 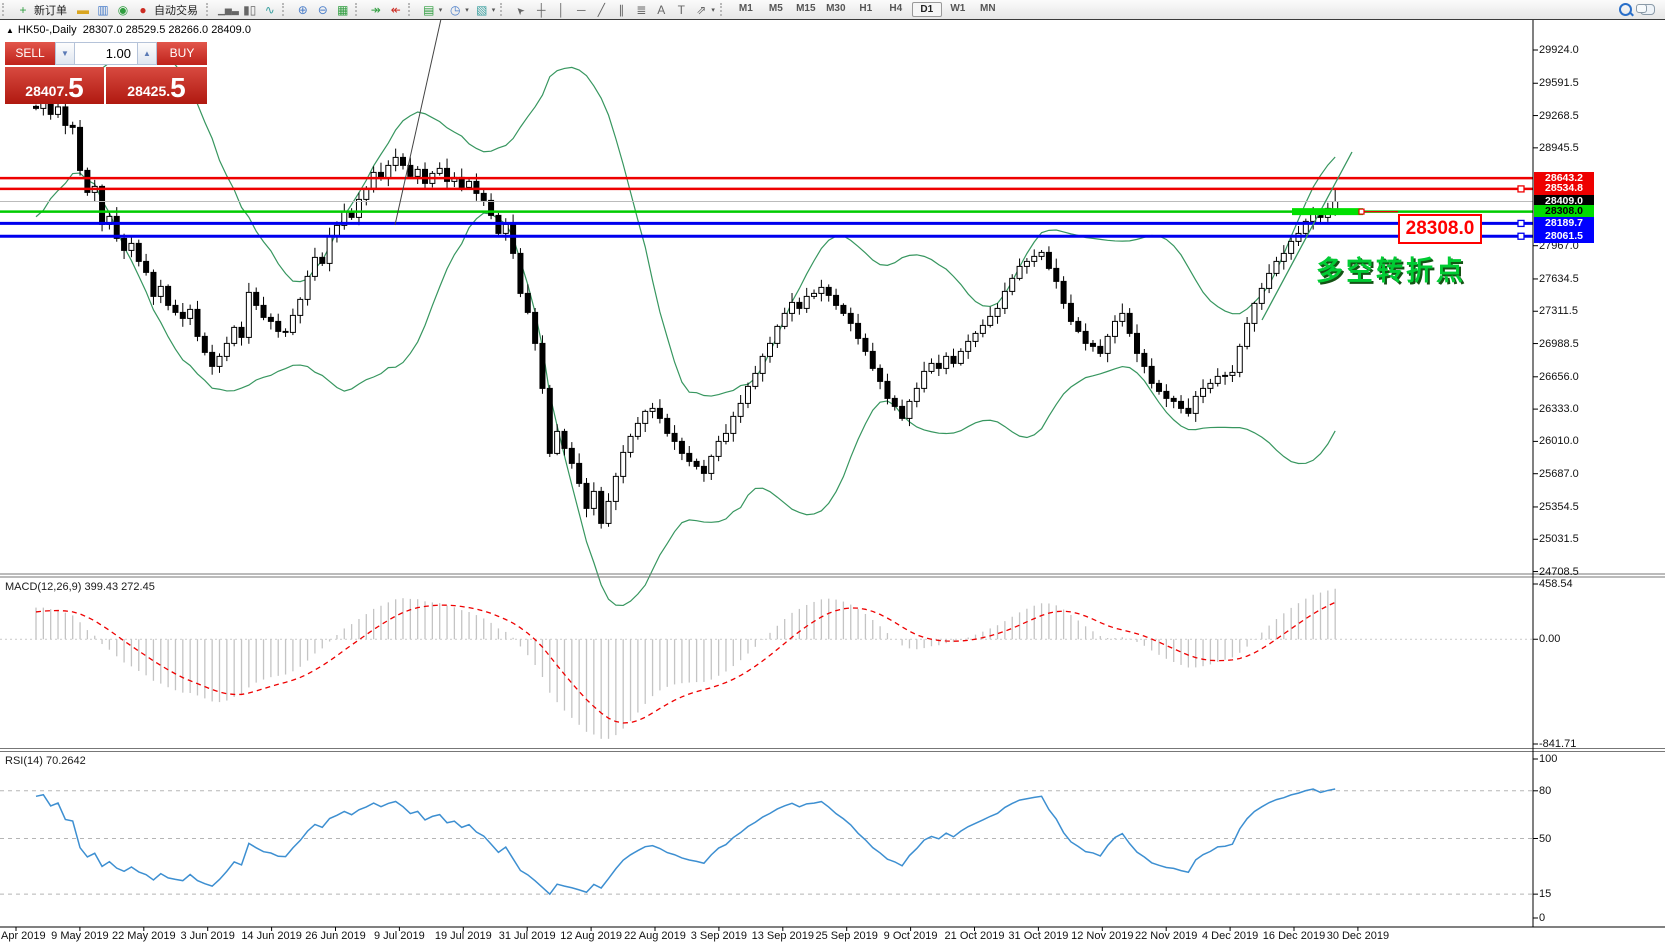 What do you see at coordinates (143, 9) in the screenshot?
I see `autotrade-icon: ●` at bounding box center [143, 9].